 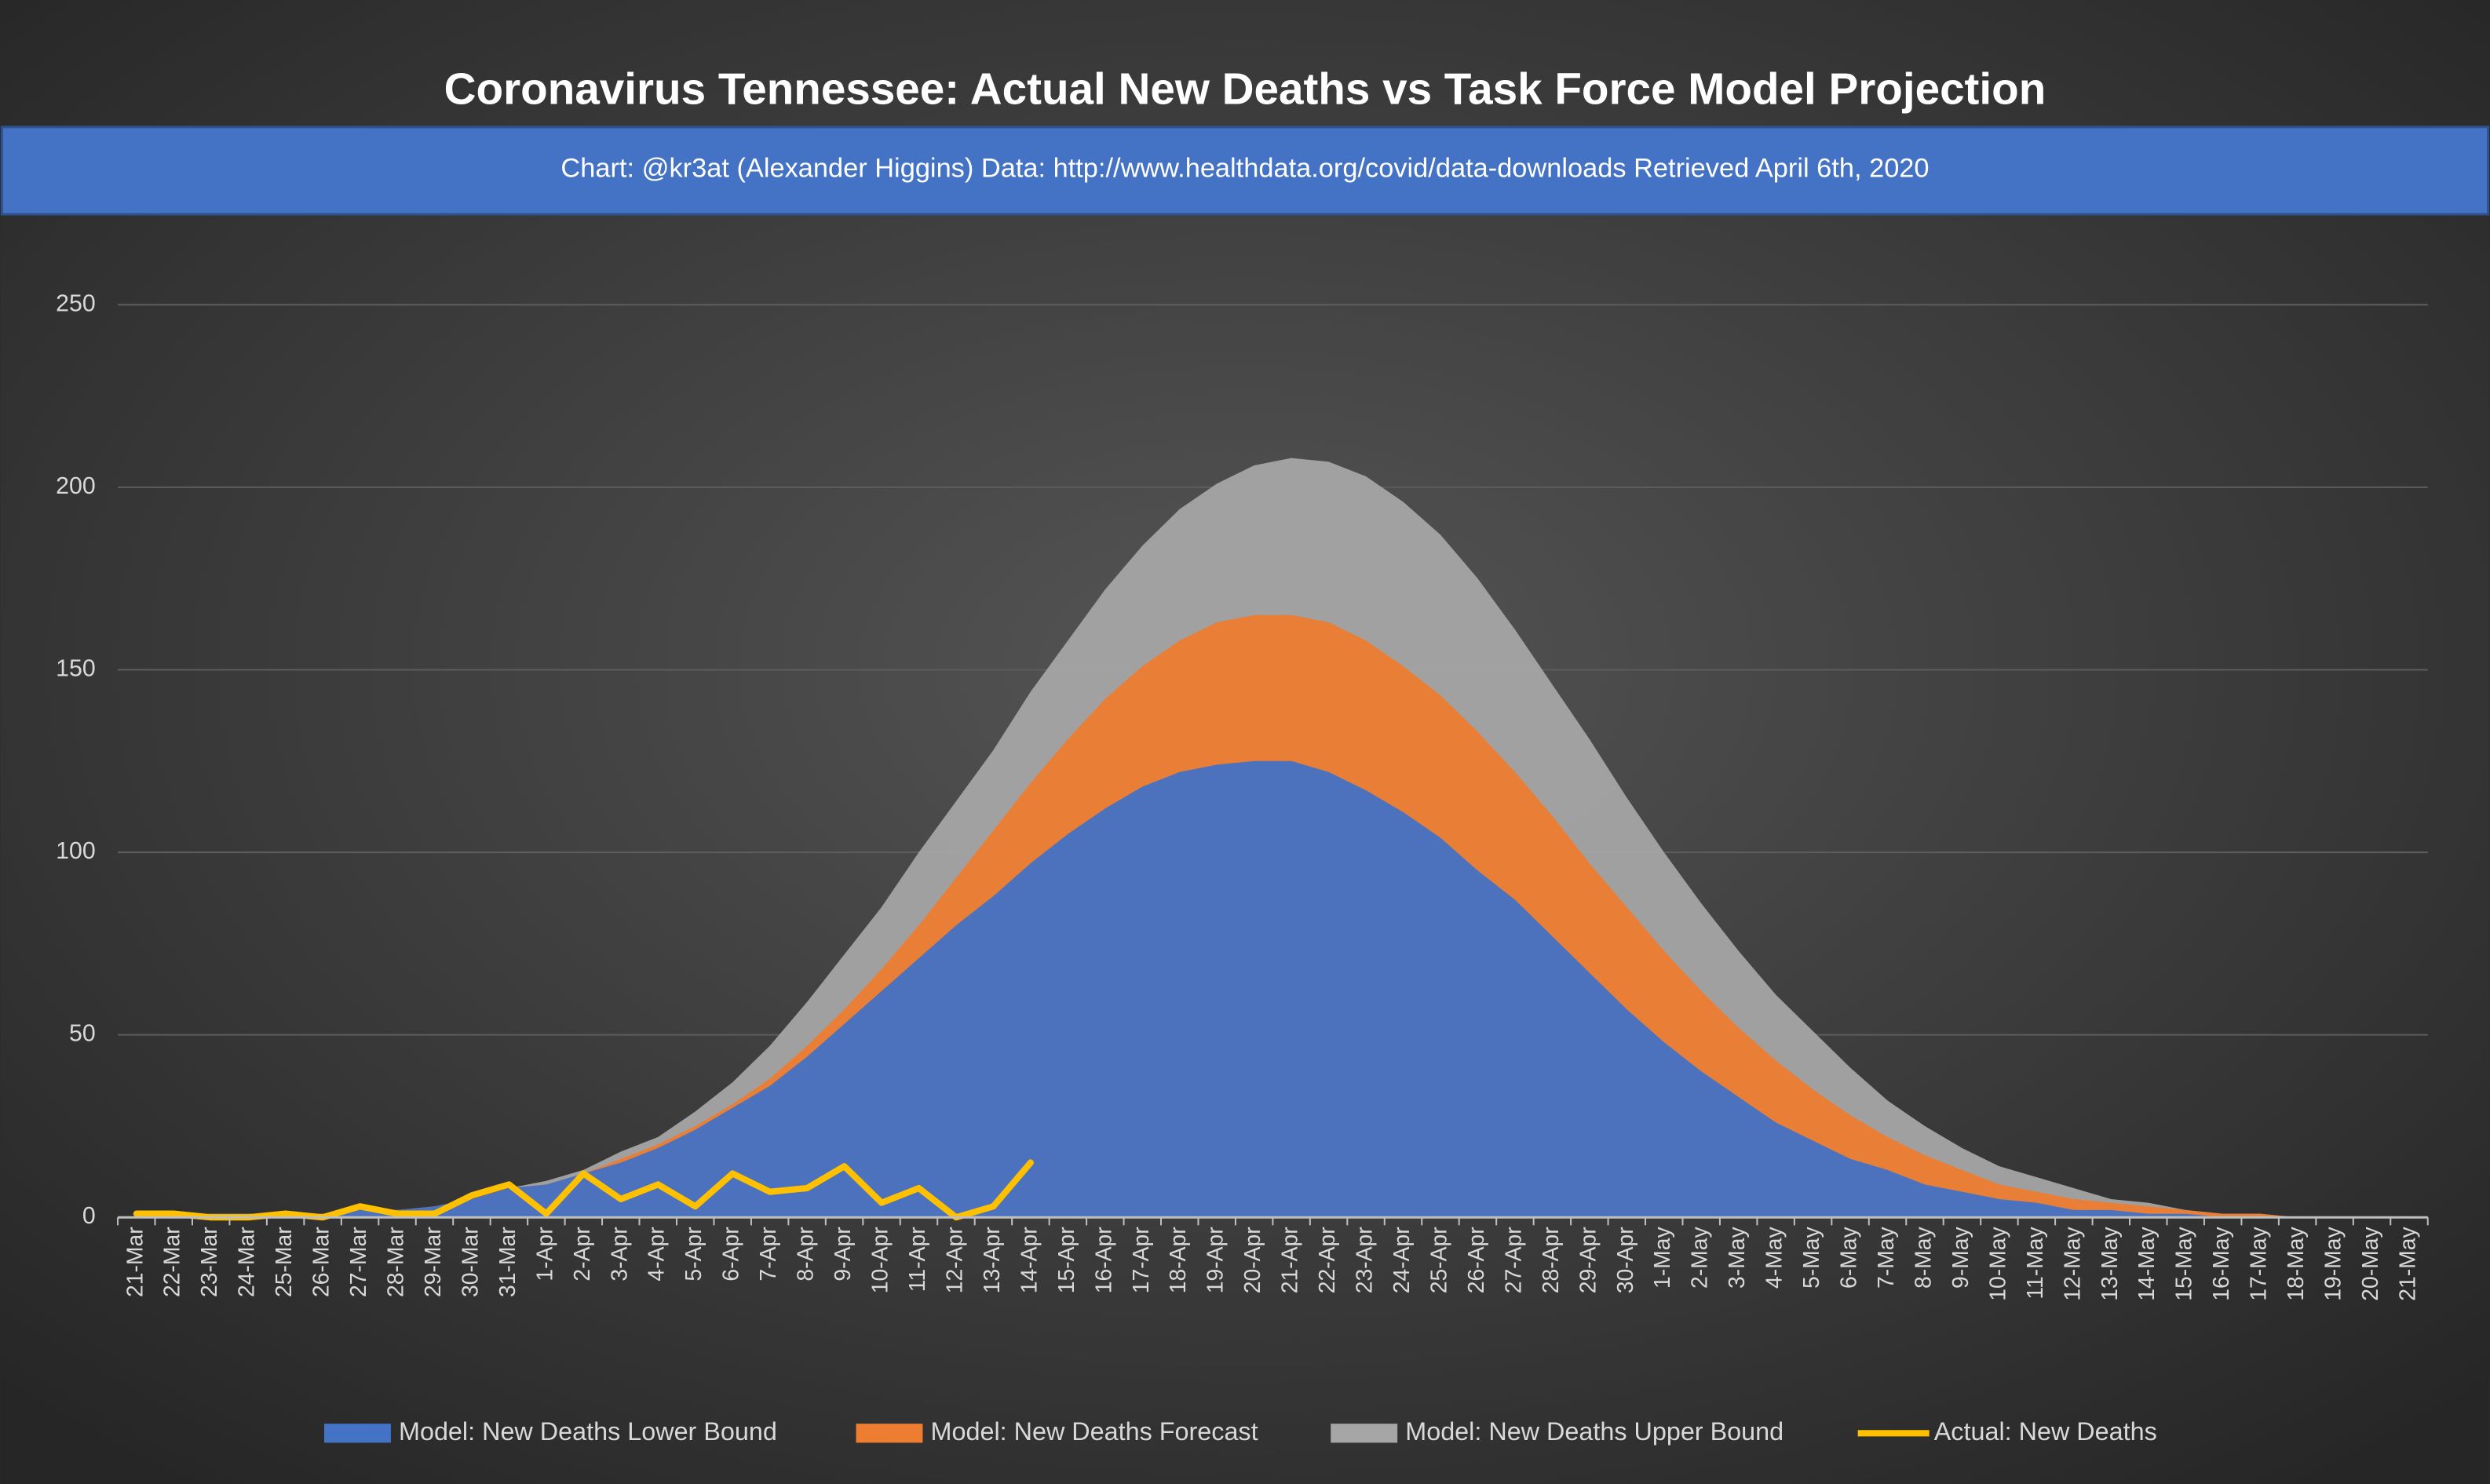 I want to click on x-tick-label: 17-Apr, so click(x=1140, y=1260).